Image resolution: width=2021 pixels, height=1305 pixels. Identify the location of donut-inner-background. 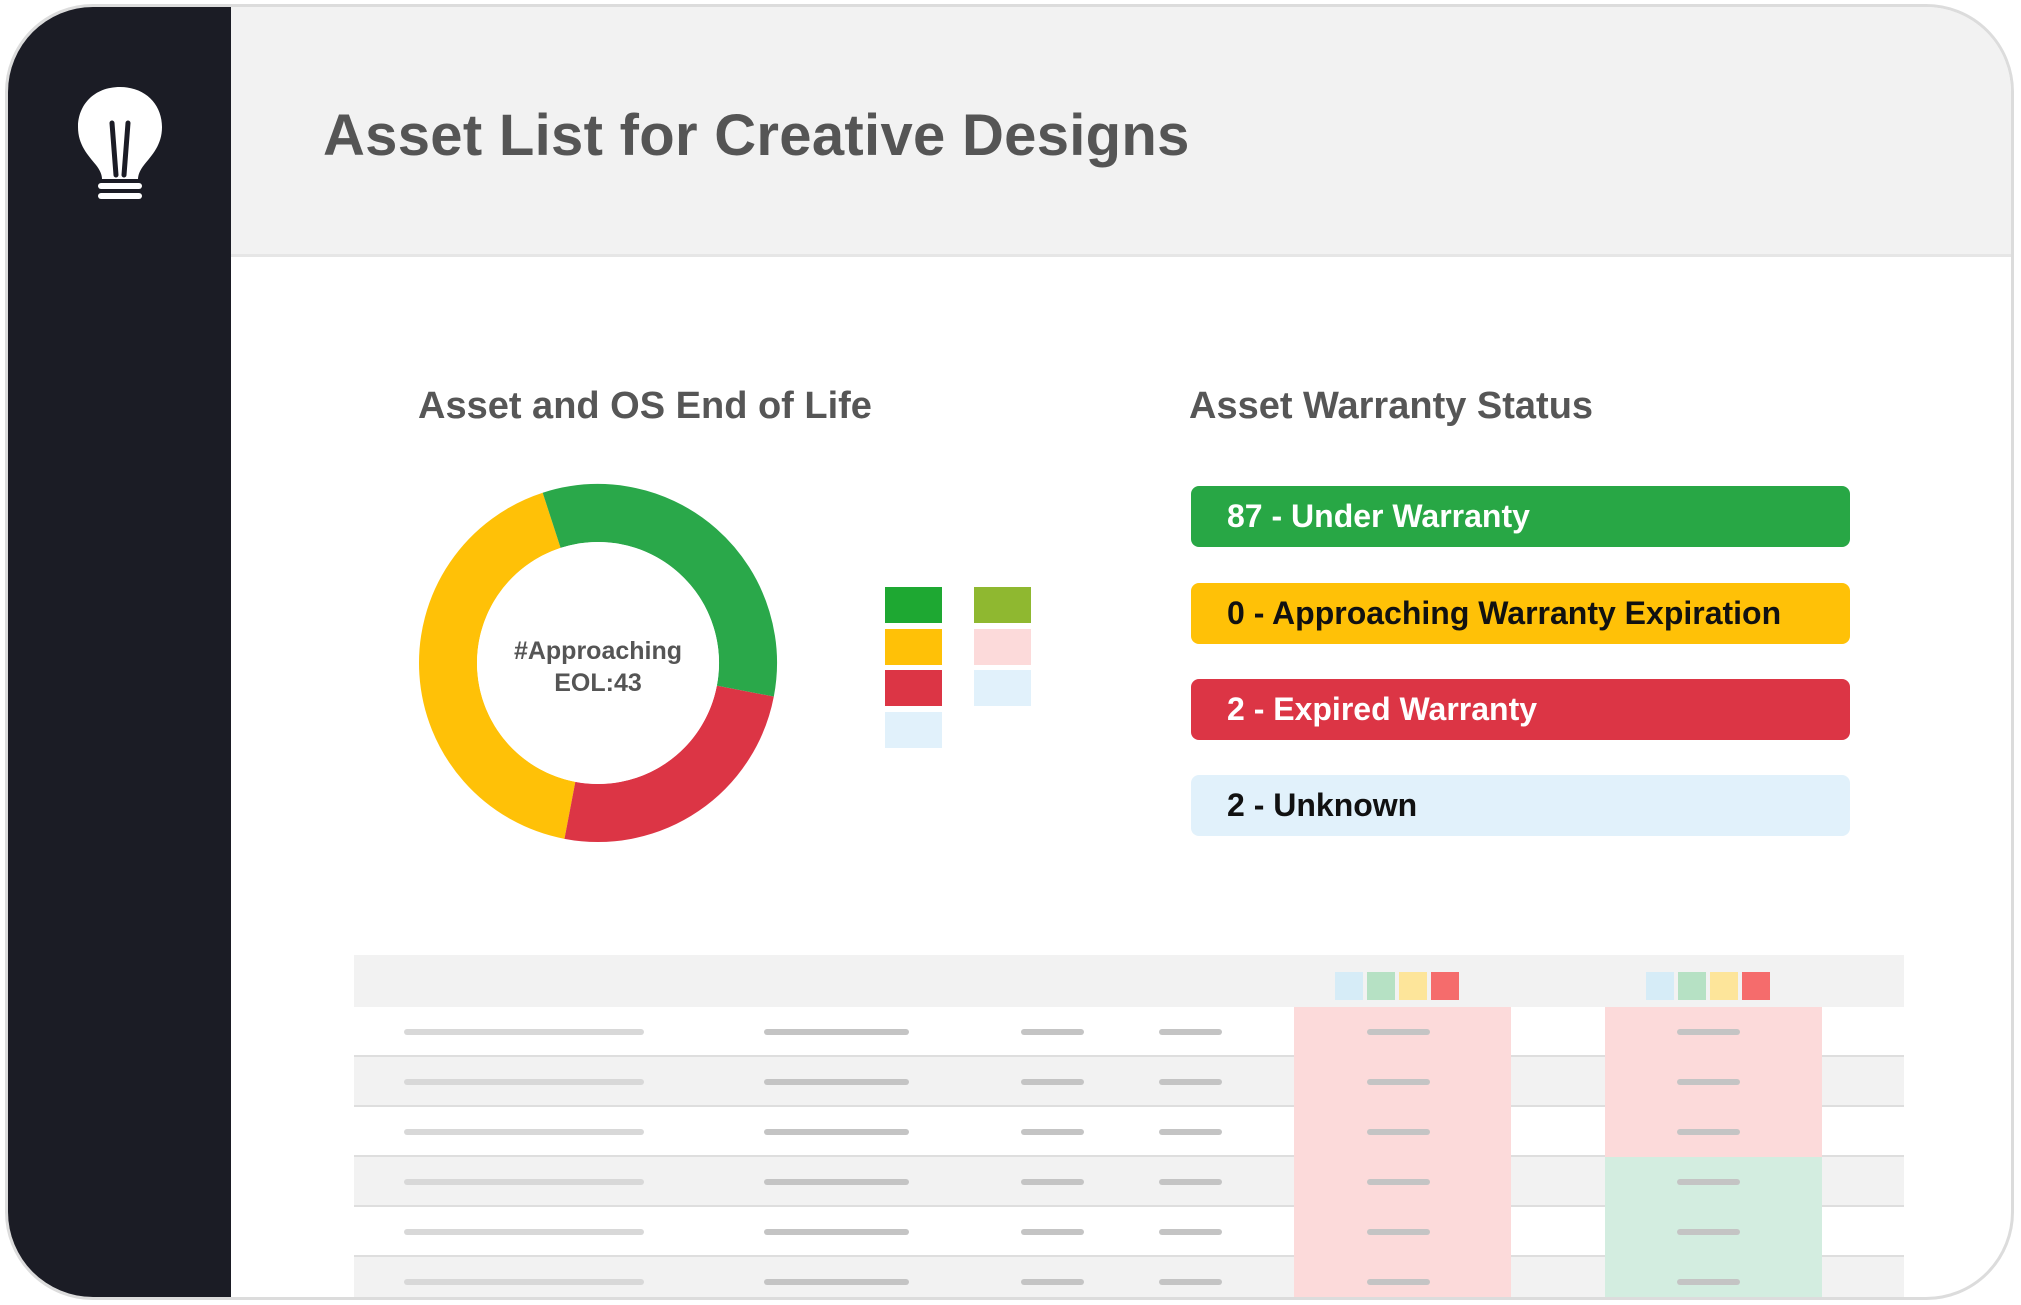
(598, 663).